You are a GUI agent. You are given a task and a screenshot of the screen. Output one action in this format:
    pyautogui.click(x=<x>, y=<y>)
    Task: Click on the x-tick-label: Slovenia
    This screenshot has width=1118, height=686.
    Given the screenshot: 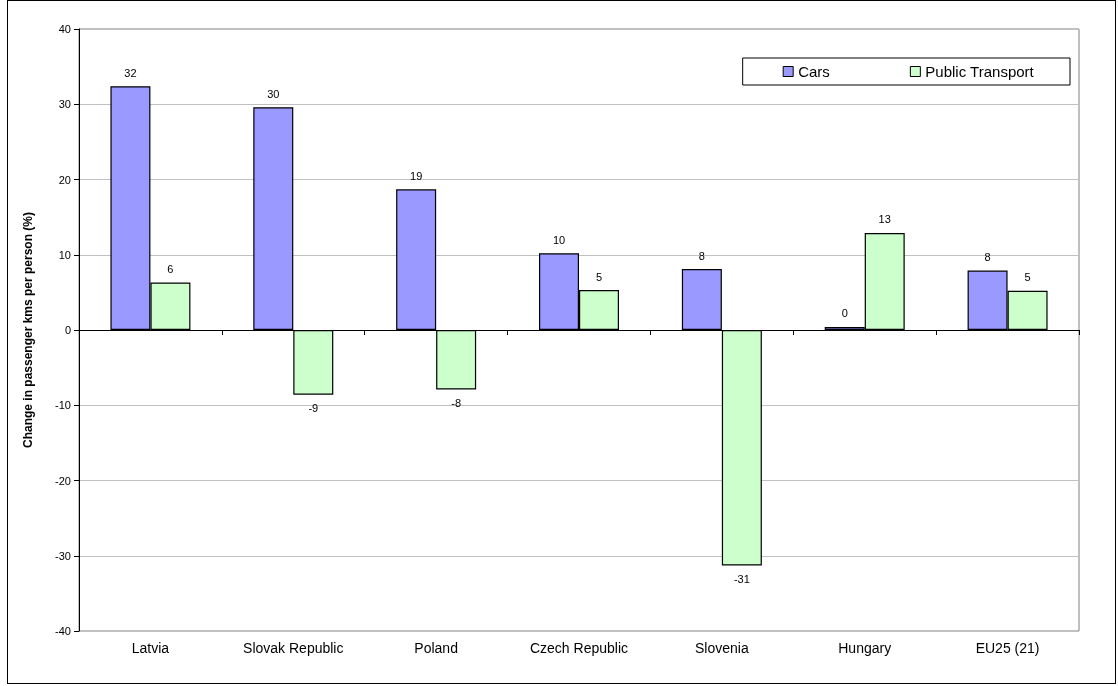 What is the action you would take?
    pyautogui.click(x=722, y=648)
    